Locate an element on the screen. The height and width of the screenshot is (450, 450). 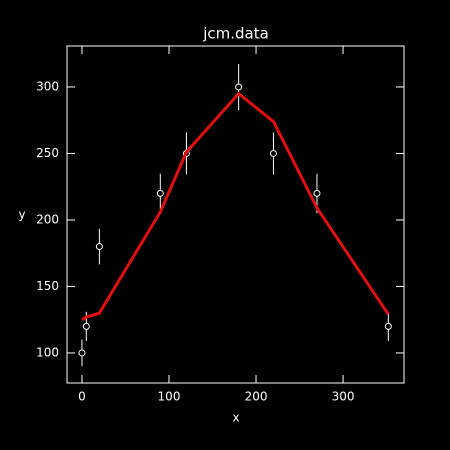
y-tick-label: 300 is located at coordinates (47, 86).